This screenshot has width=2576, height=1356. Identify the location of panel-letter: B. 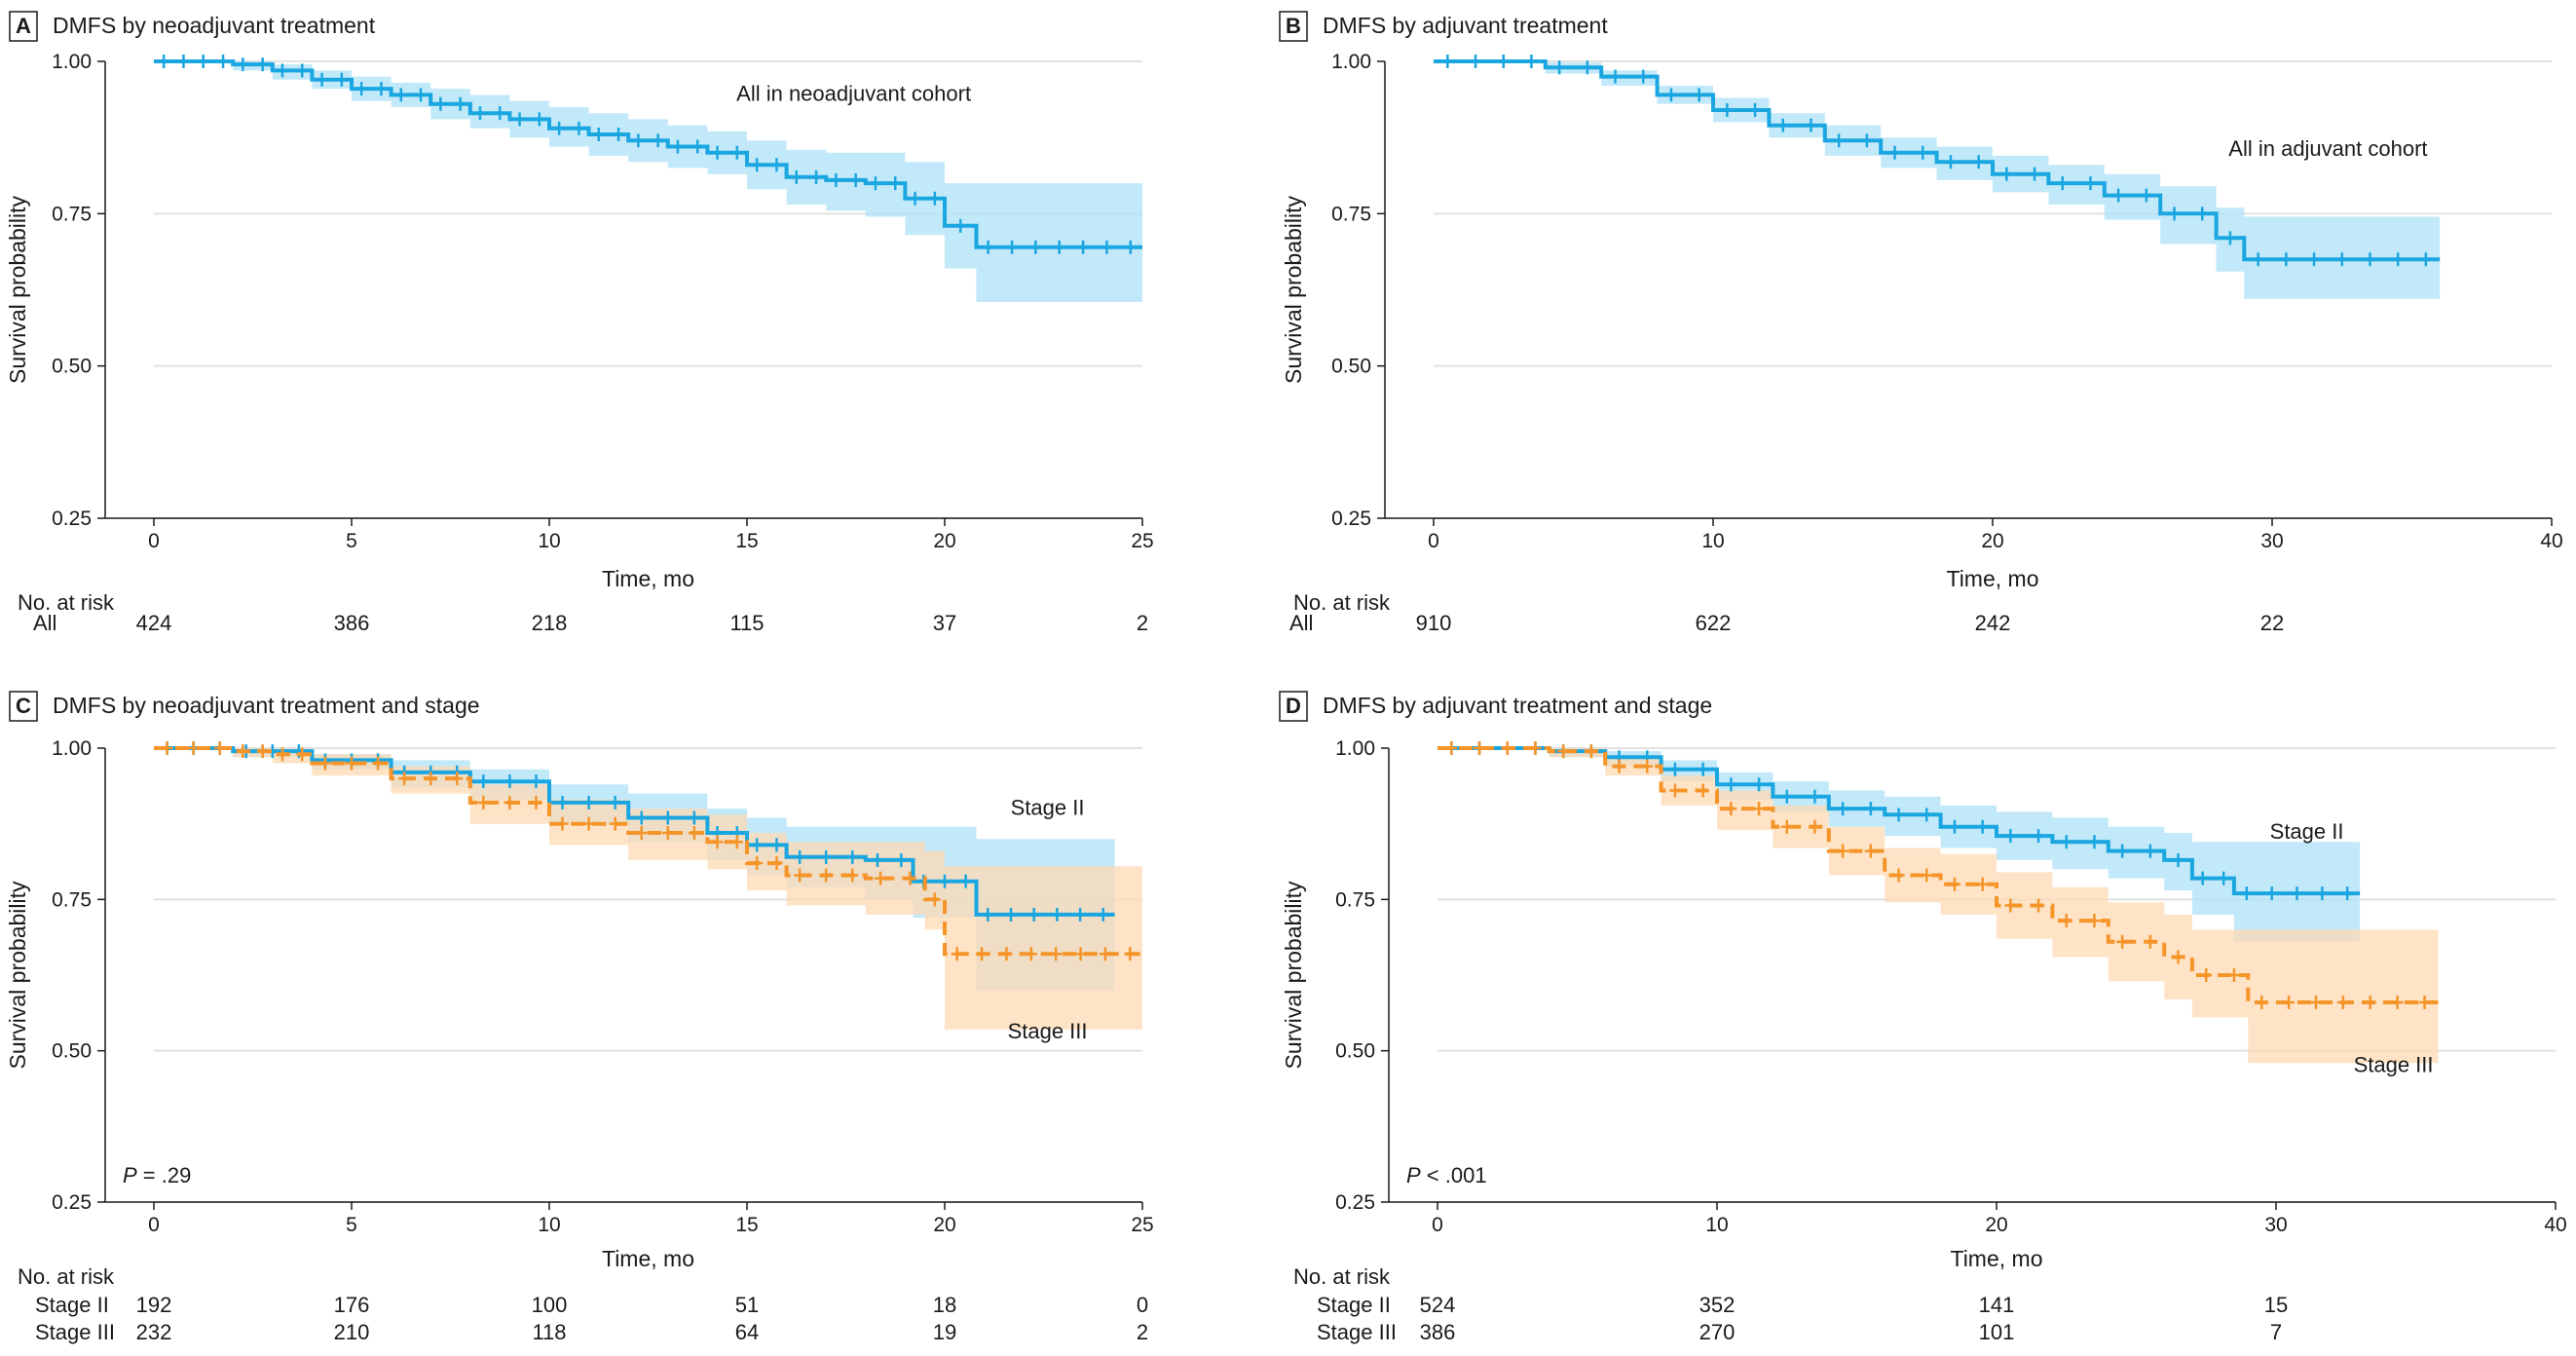
(1293, 26).